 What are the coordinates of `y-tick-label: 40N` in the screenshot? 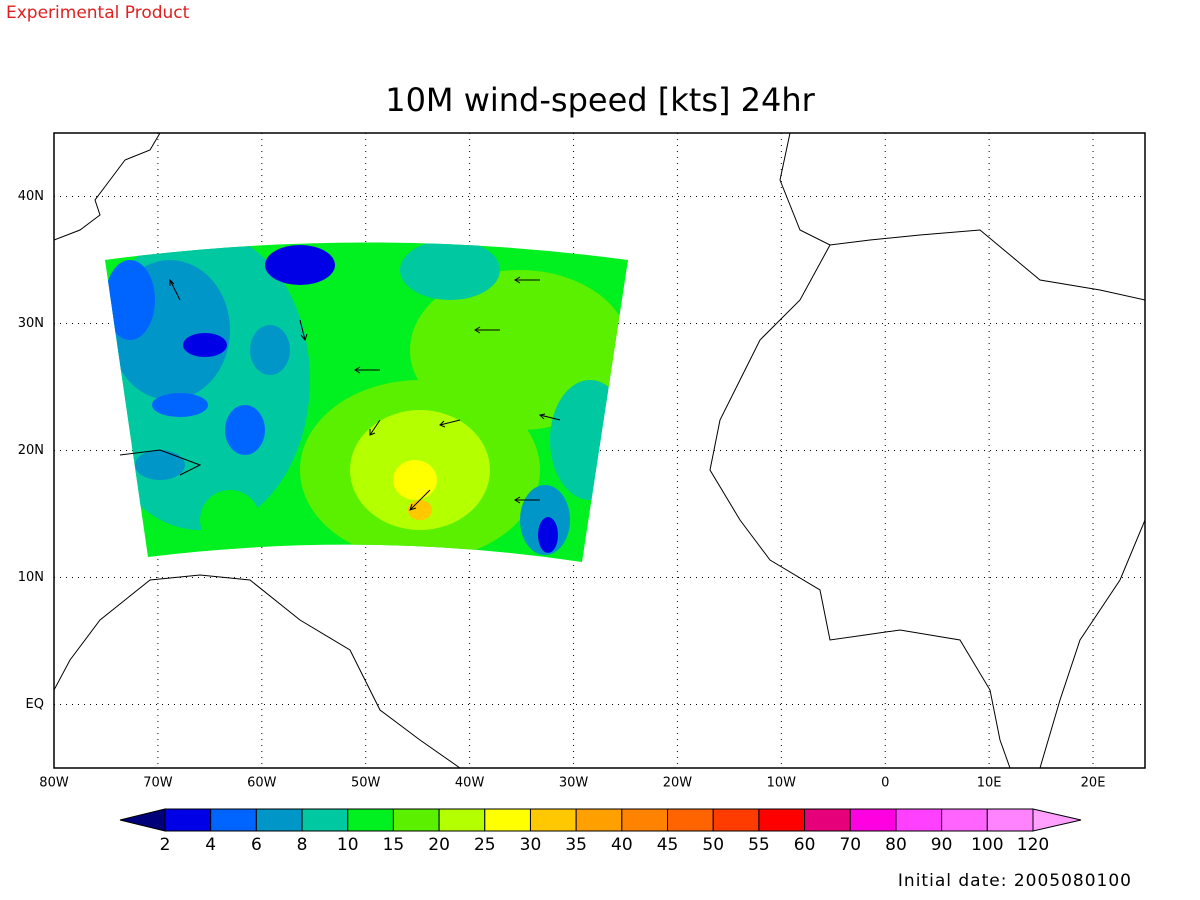 It's located at (31, 196).